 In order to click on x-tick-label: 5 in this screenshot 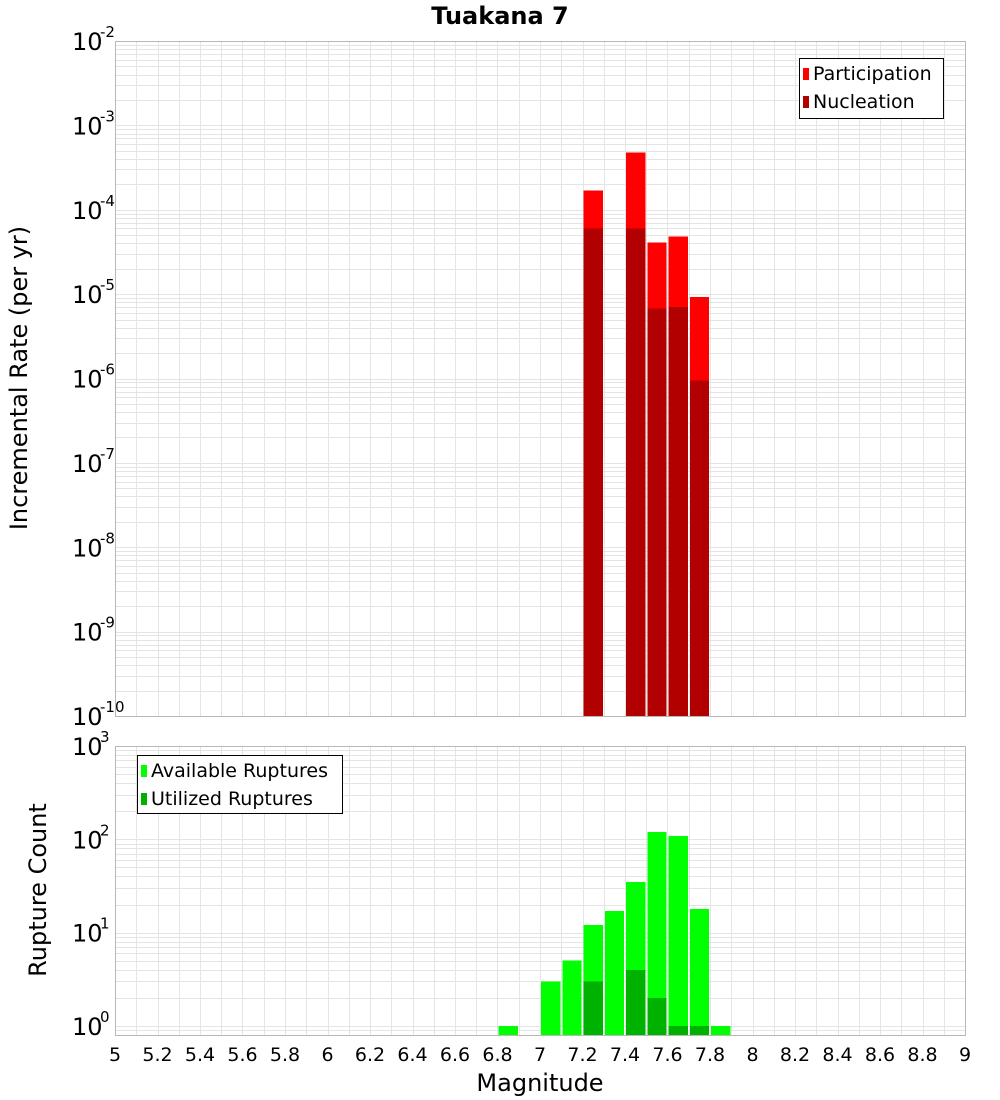, I will do `click(115, 1055)`.